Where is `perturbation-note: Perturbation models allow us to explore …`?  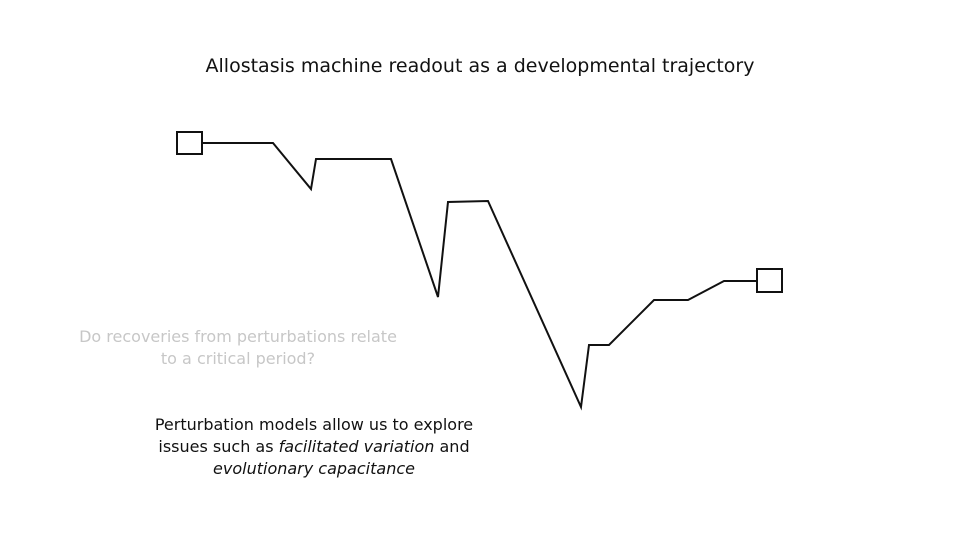
perturbation-note: Perturbation models allow us to explore … is located at coordinates (314, 447).